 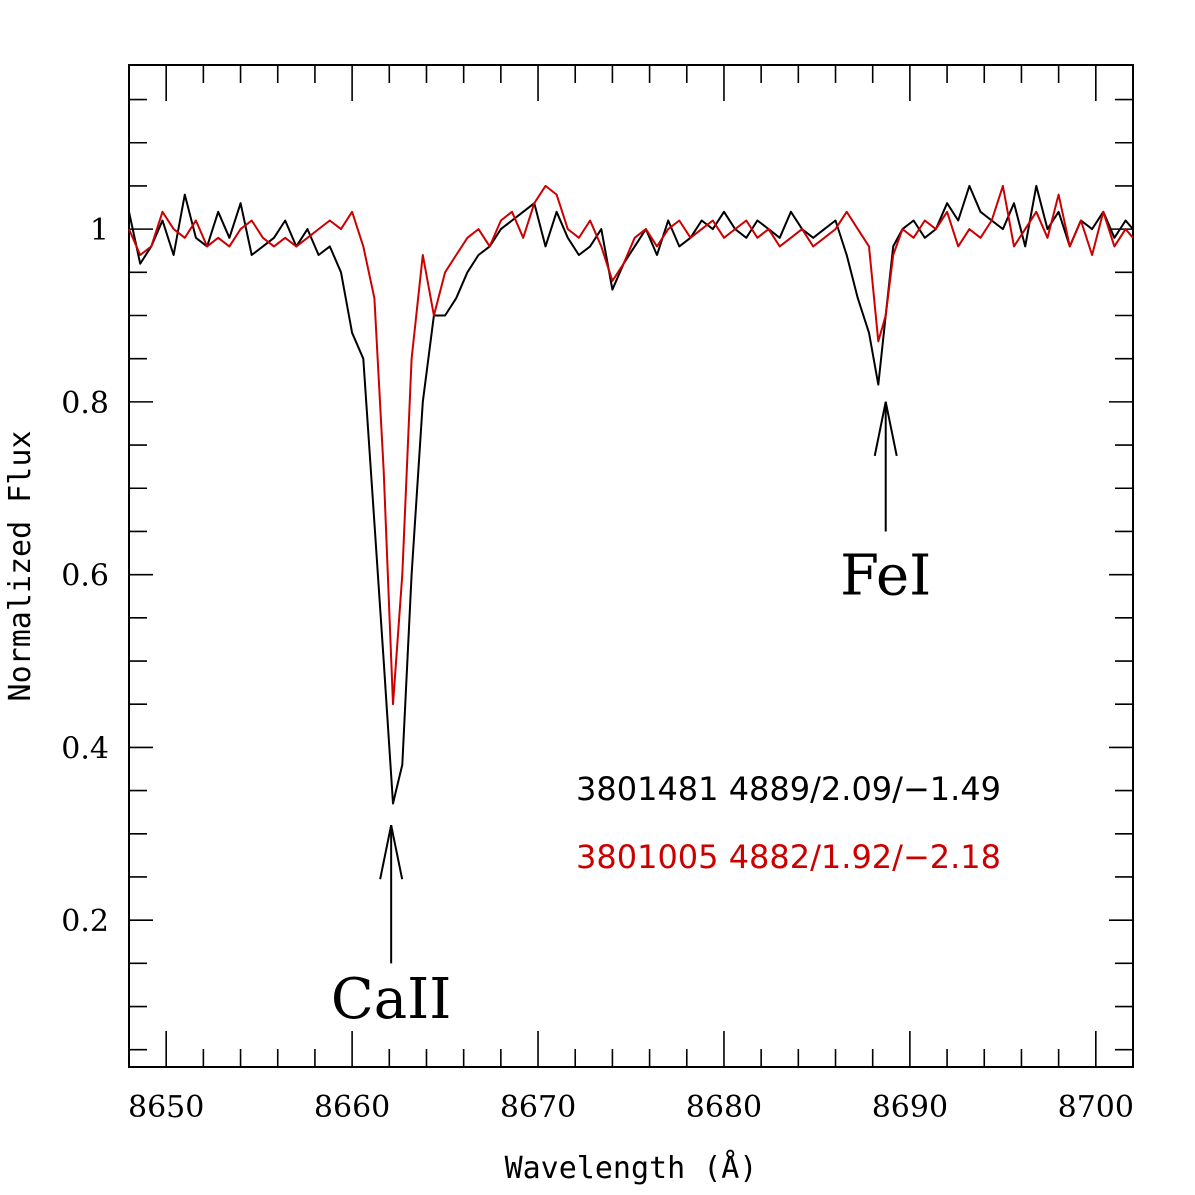 What do you see at coordinates (631, 1168) in the screenshot?
I see `x-axis-label: Wavelength (Å)` at bounding box center [631, 1168].